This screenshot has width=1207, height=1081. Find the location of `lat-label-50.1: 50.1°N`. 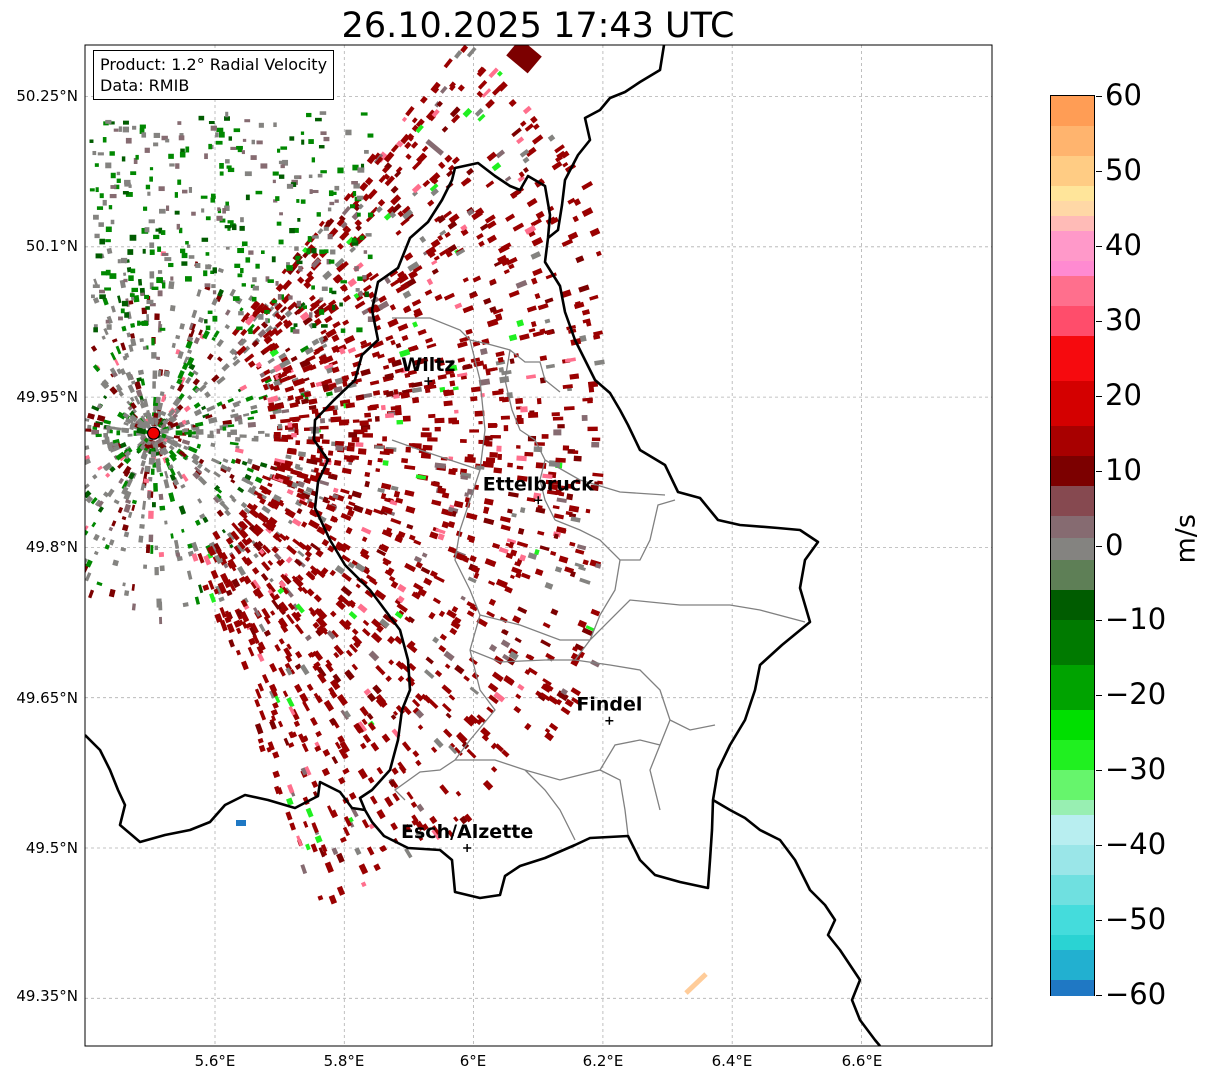

lat-label-50.1: 50.1°N is located at coordinates (51, 246).